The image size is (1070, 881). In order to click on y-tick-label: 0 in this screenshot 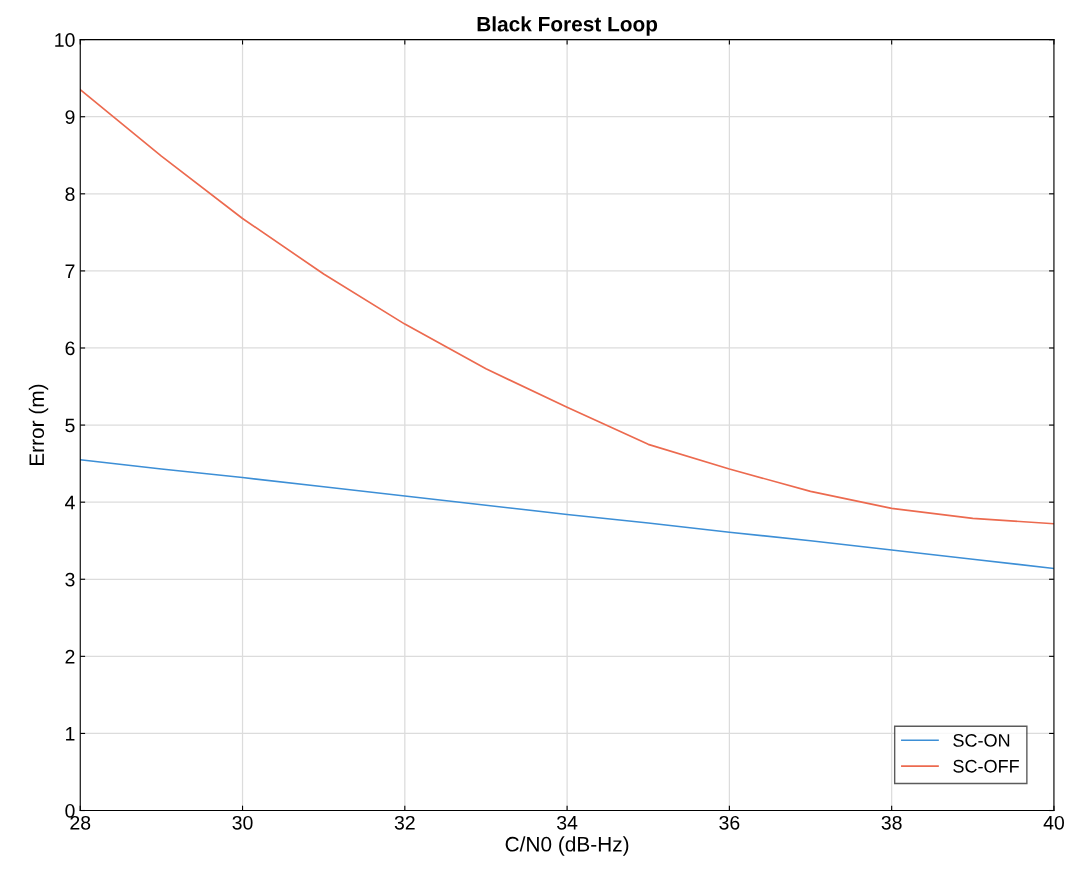, I will do `click(70, 810)`.